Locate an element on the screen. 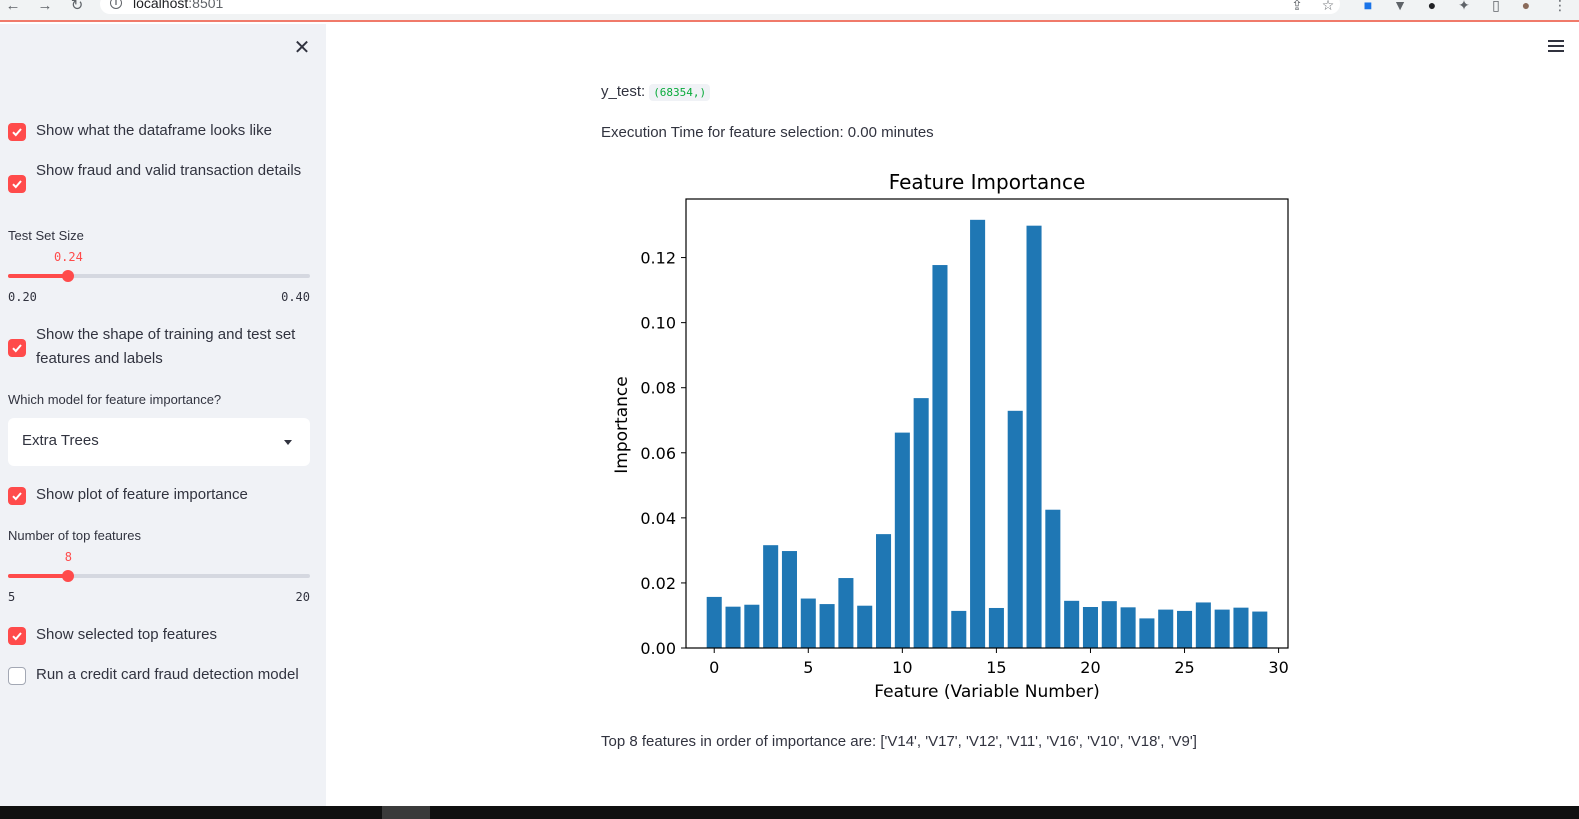 This screenshot has height=819, width=1579. url-host: localhost is located at coordinates (161, 5).